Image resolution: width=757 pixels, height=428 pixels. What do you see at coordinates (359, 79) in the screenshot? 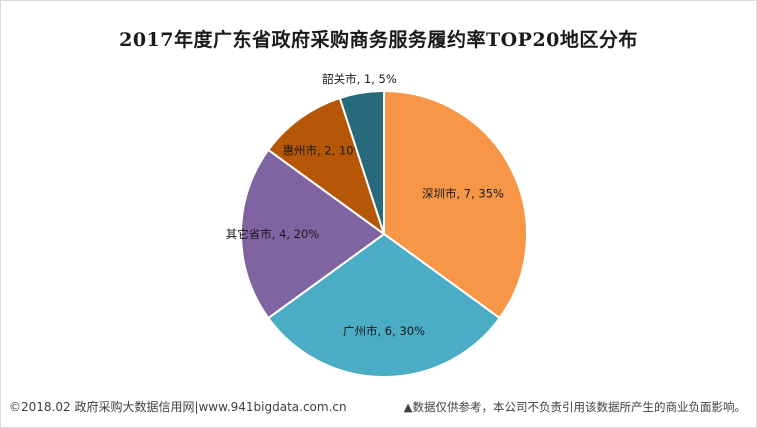
I see `pie-slice-label-5: 韶关市, 1, 5%` at bounding box center [359, 79].